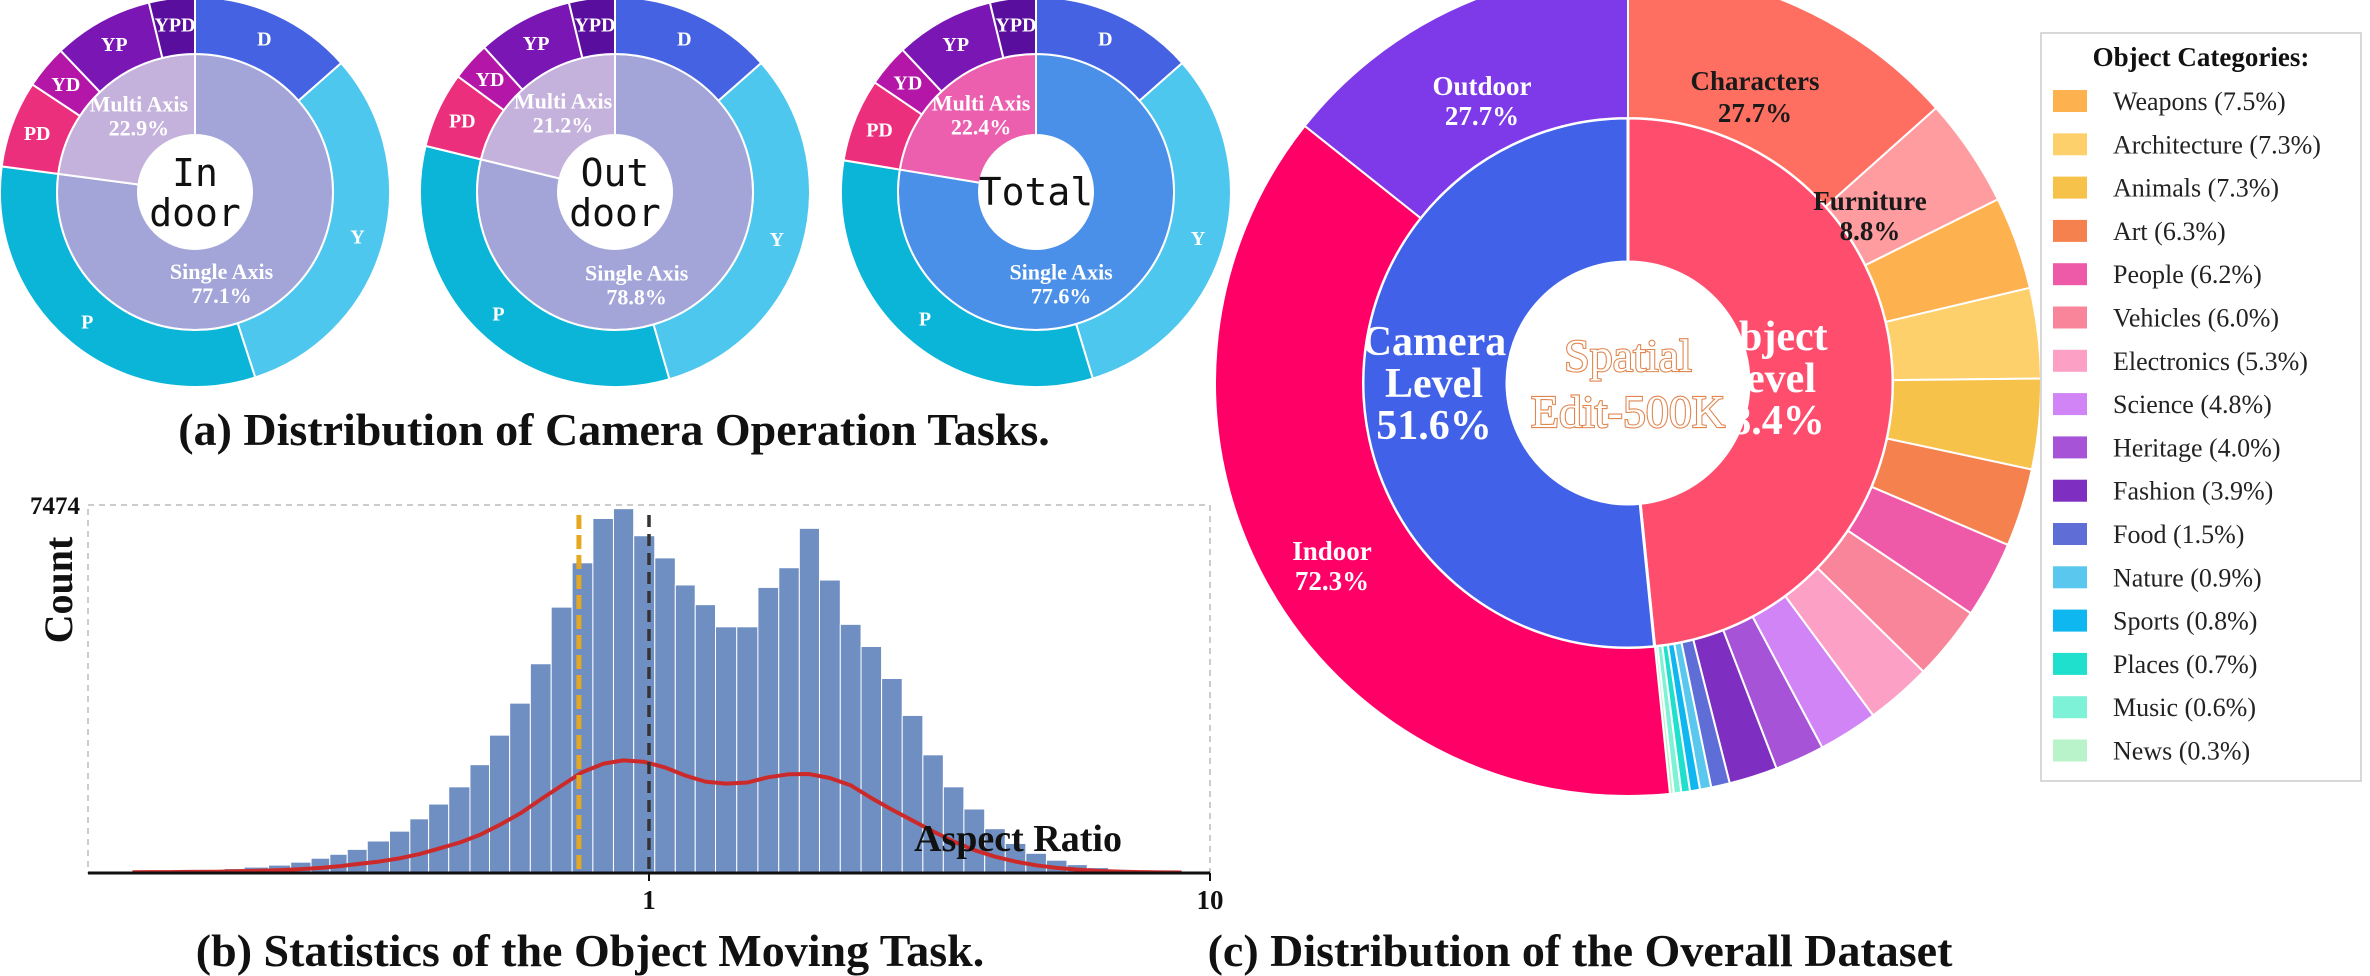 This screenshot has width=2370, height=976. What do you see at coordinates (1332, 581) in the screenshot?
I see `outer-value-indoor: 72.3%` at bounding box center [1332, 581].